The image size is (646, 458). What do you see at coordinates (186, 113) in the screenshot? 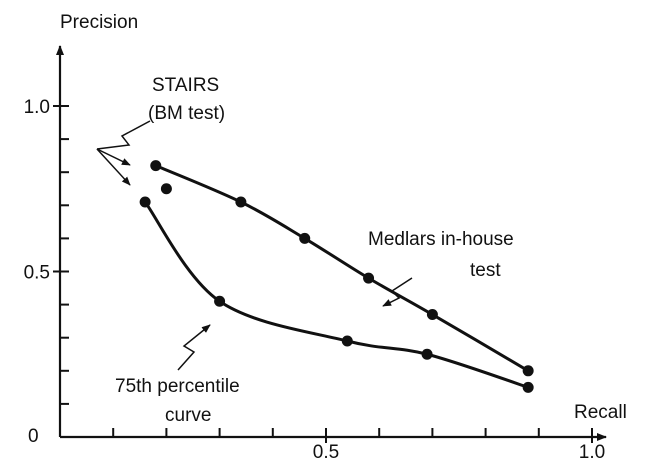
I see `annotation-stairs-line2: (BM test)` at bounding box center [186, 113].